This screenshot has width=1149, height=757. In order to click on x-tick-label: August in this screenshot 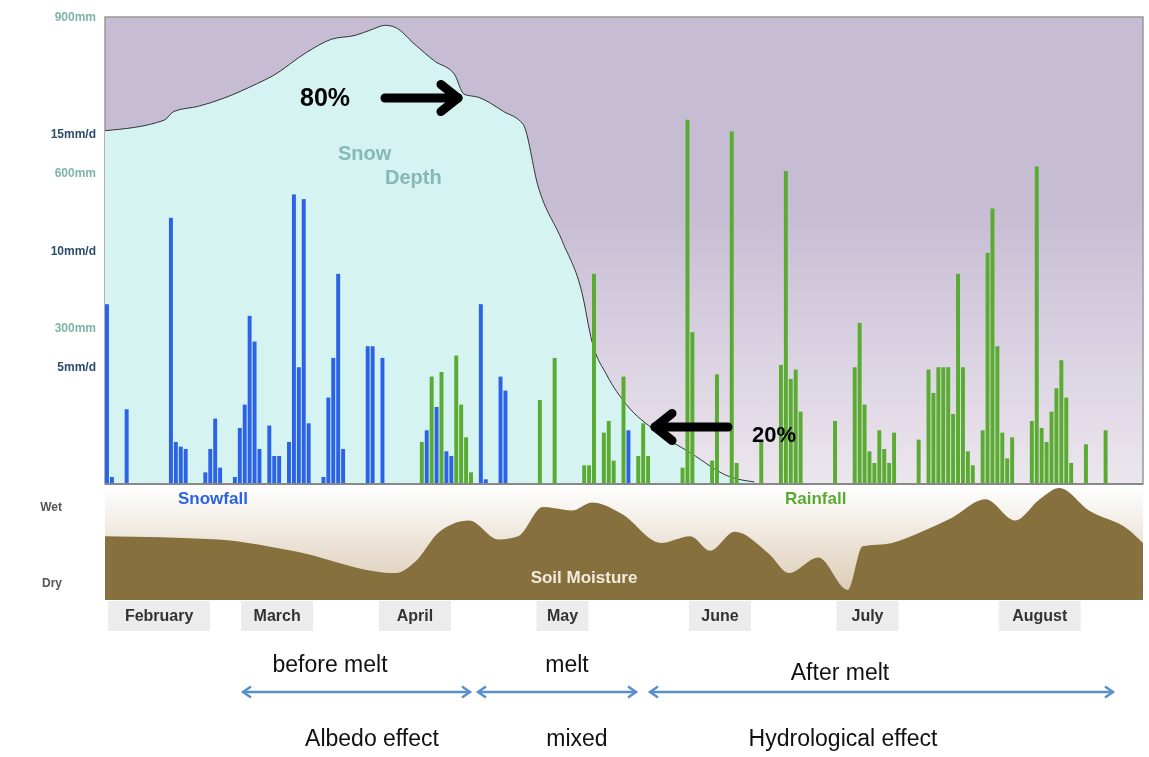, I will do `click(1040, 615)`.